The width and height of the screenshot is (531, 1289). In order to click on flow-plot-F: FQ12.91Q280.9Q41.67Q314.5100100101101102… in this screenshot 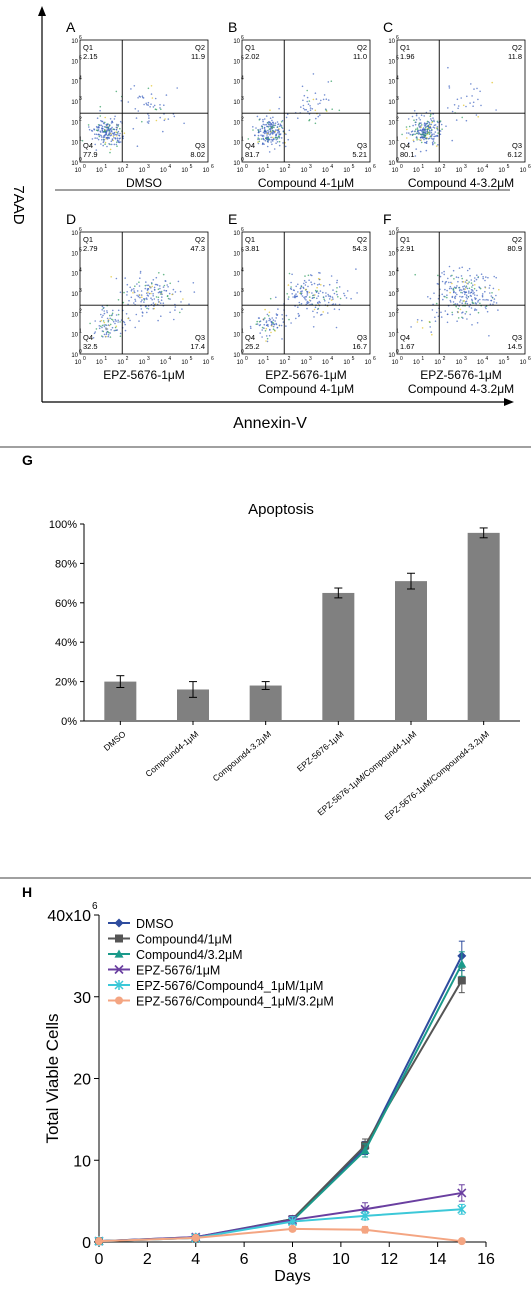, I will do `click(457, 303)`.